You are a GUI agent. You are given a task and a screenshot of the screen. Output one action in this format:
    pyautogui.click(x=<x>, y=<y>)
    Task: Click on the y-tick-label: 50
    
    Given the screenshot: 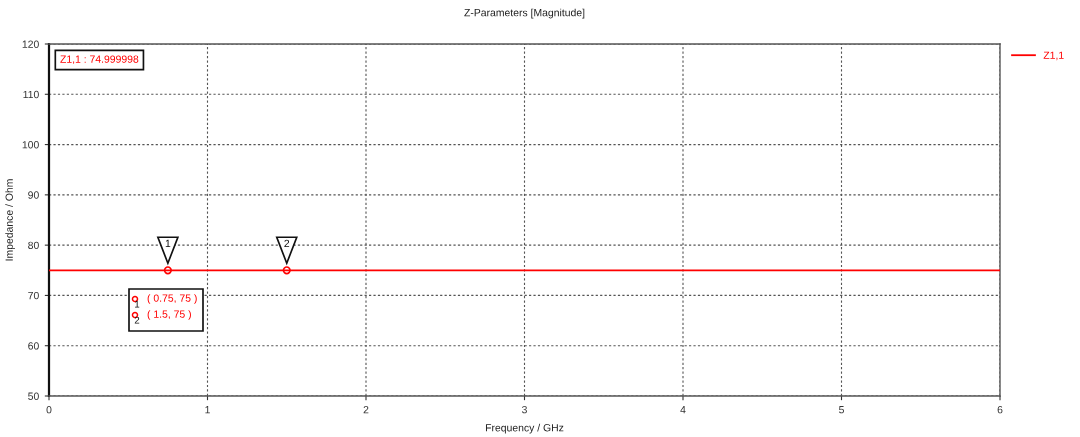 What is the action you would take?
    pyautogui.click(x=33, y=396)
    